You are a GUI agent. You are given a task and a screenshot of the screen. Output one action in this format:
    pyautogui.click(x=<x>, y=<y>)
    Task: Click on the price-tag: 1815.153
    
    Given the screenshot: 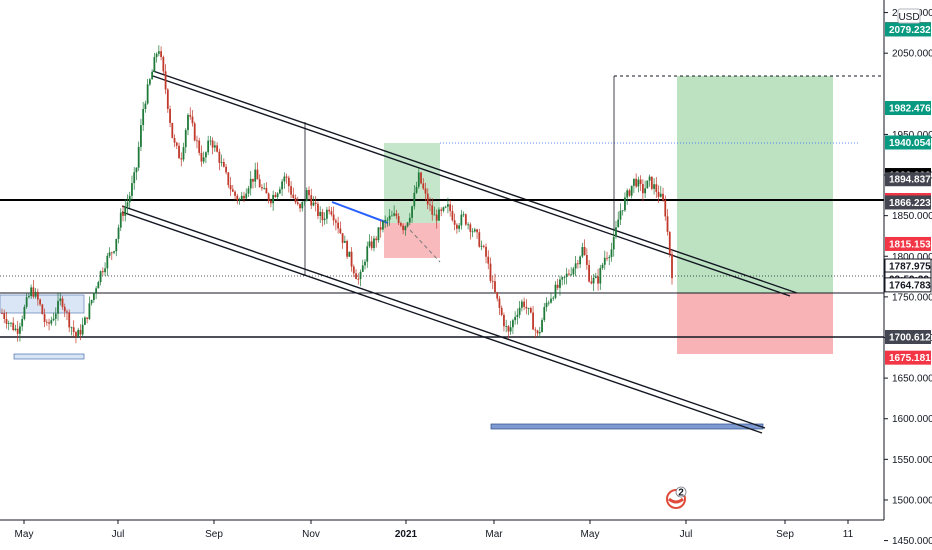 What is the action you would take?
    pyautogui.click(x=908, y=243)
    